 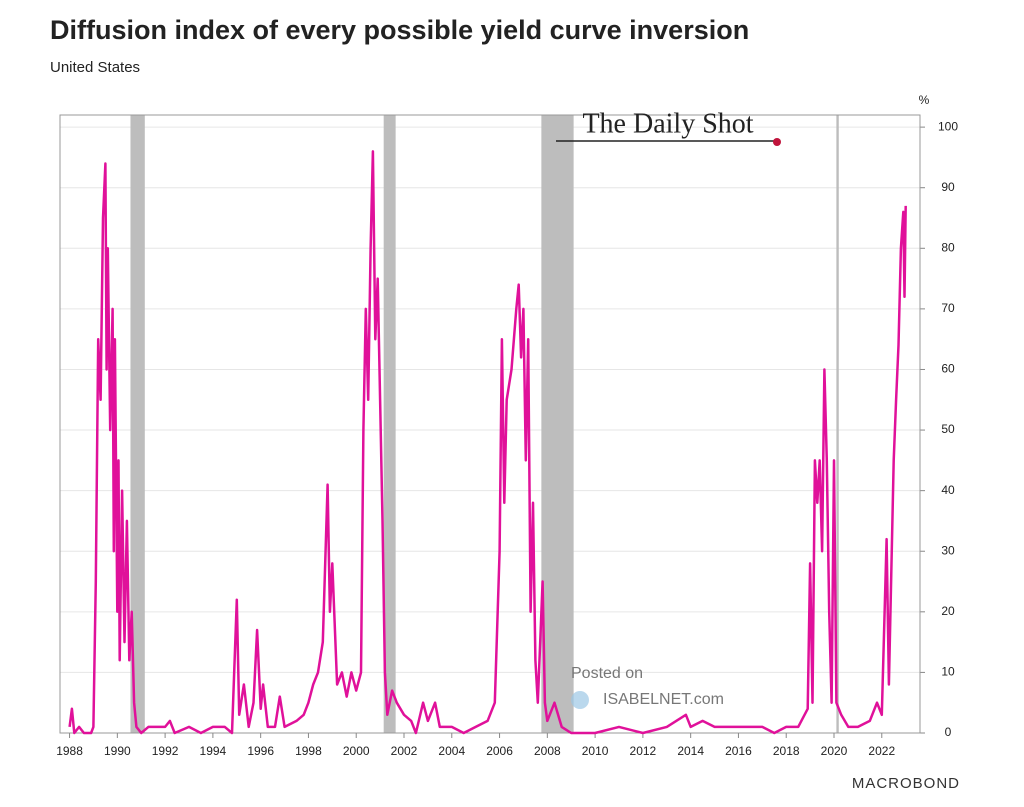 I want to click on x-tick-label: 2006, so click(x=499, y=751).